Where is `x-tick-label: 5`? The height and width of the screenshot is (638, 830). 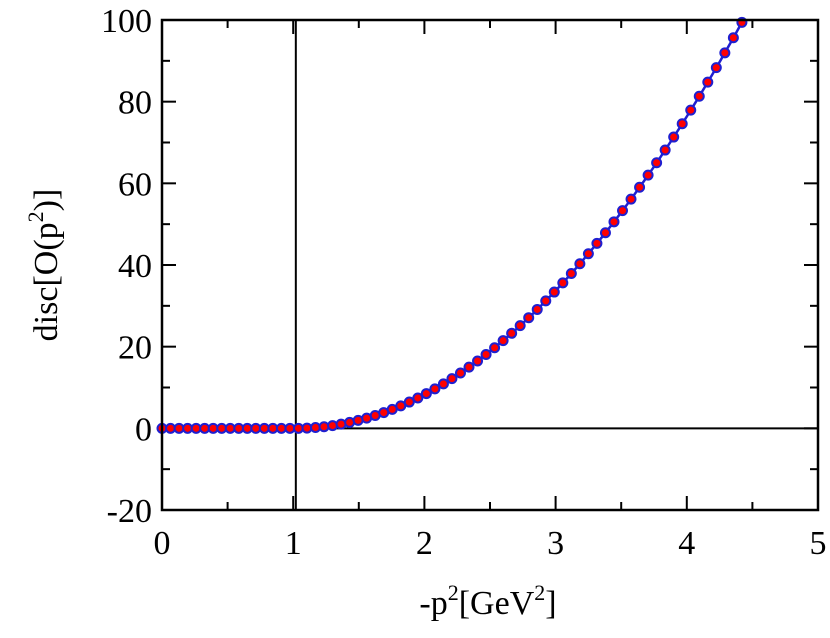
x-tick-label: 5 is located at coordinates (818, 543).